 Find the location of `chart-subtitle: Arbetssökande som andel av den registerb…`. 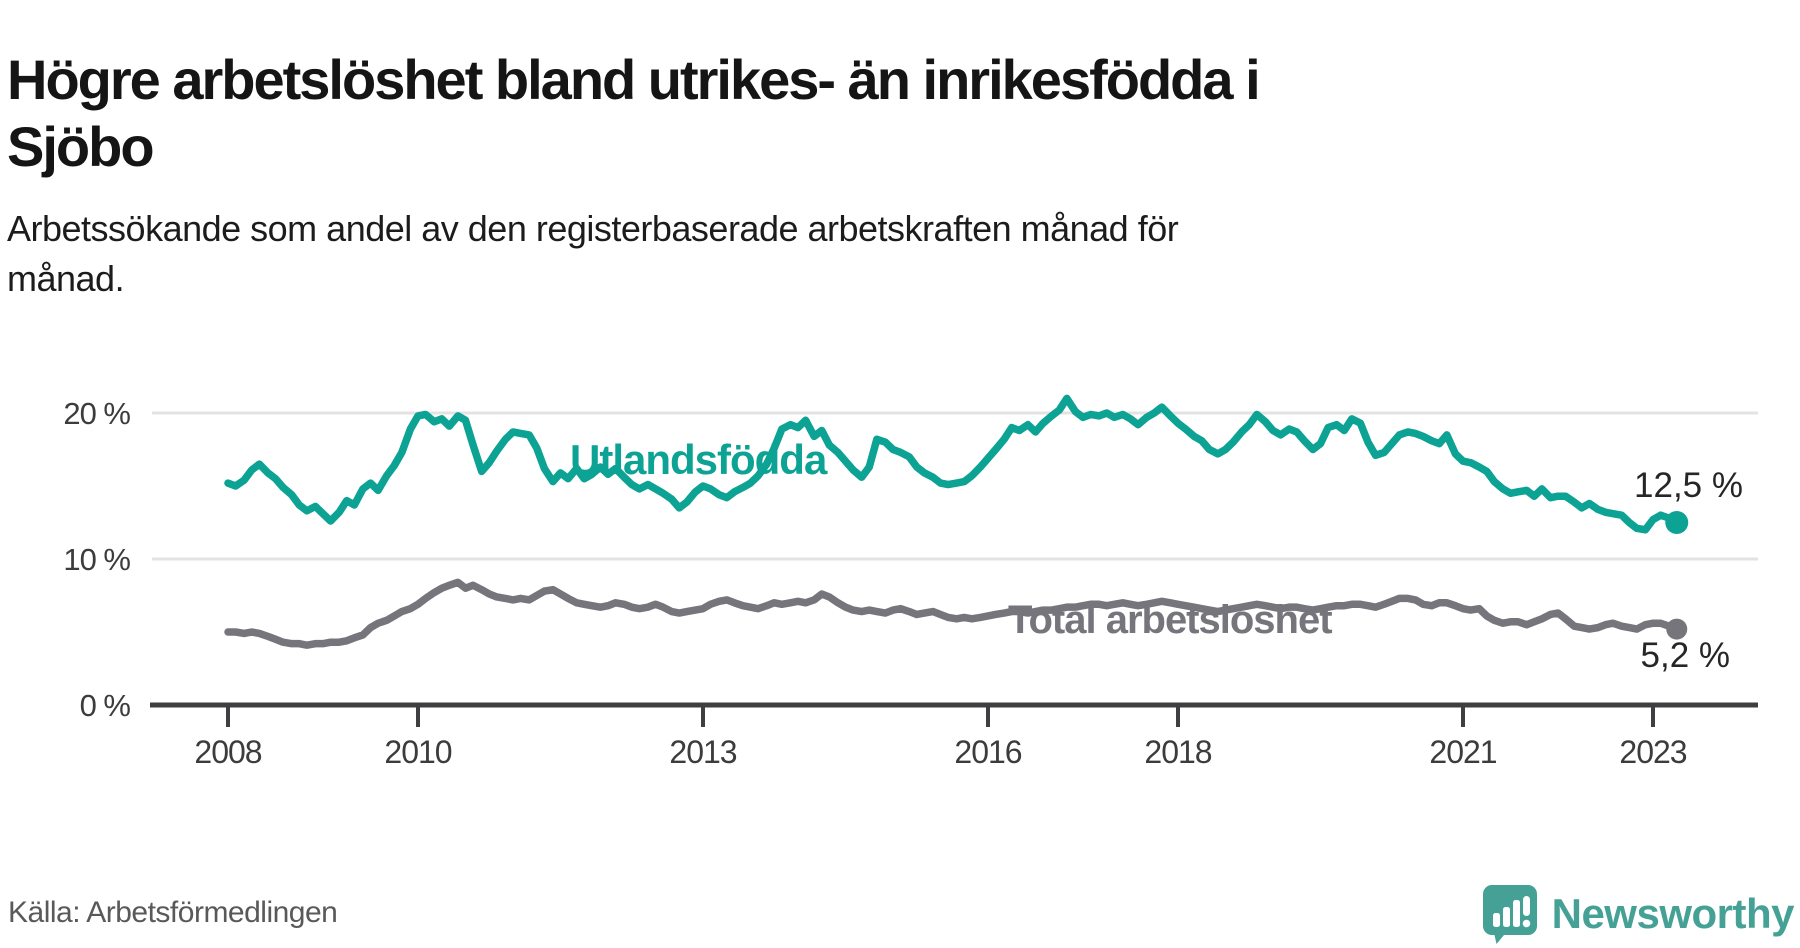

chart-subtitle: Arbetssökande som andel av den registerb… is located at coordinates (593, 254).